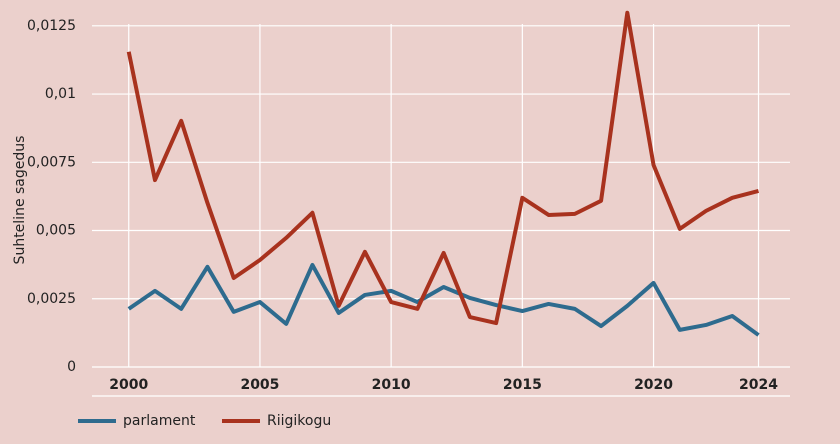  I want to click on y-tick-label: 0,0025, so click(51, 299).